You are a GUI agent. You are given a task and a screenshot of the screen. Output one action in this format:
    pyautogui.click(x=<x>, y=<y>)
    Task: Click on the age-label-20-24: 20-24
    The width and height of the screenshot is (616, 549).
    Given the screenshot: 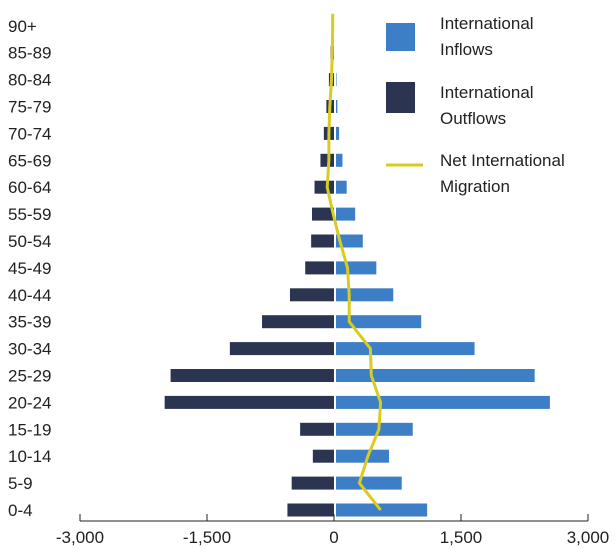 What is the action you would take?
    pyautogui.click(x=29, y=402)
    